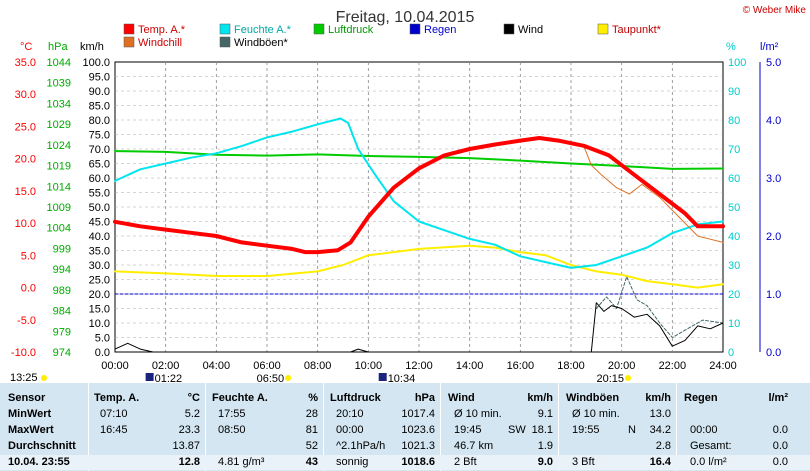 This screenshot has width=810, height=471. What do you see at coordinates (540, 398) in the screenshot?
I see `header-wind-unit: km/h` at bounding box center [540, 398].